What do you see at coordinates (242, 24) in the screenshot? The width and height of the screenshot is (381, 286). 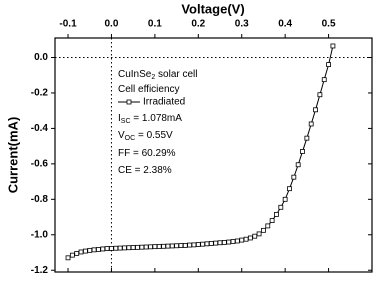 I see `x-tick-label: 0.3` at bounding box center [242, 24].